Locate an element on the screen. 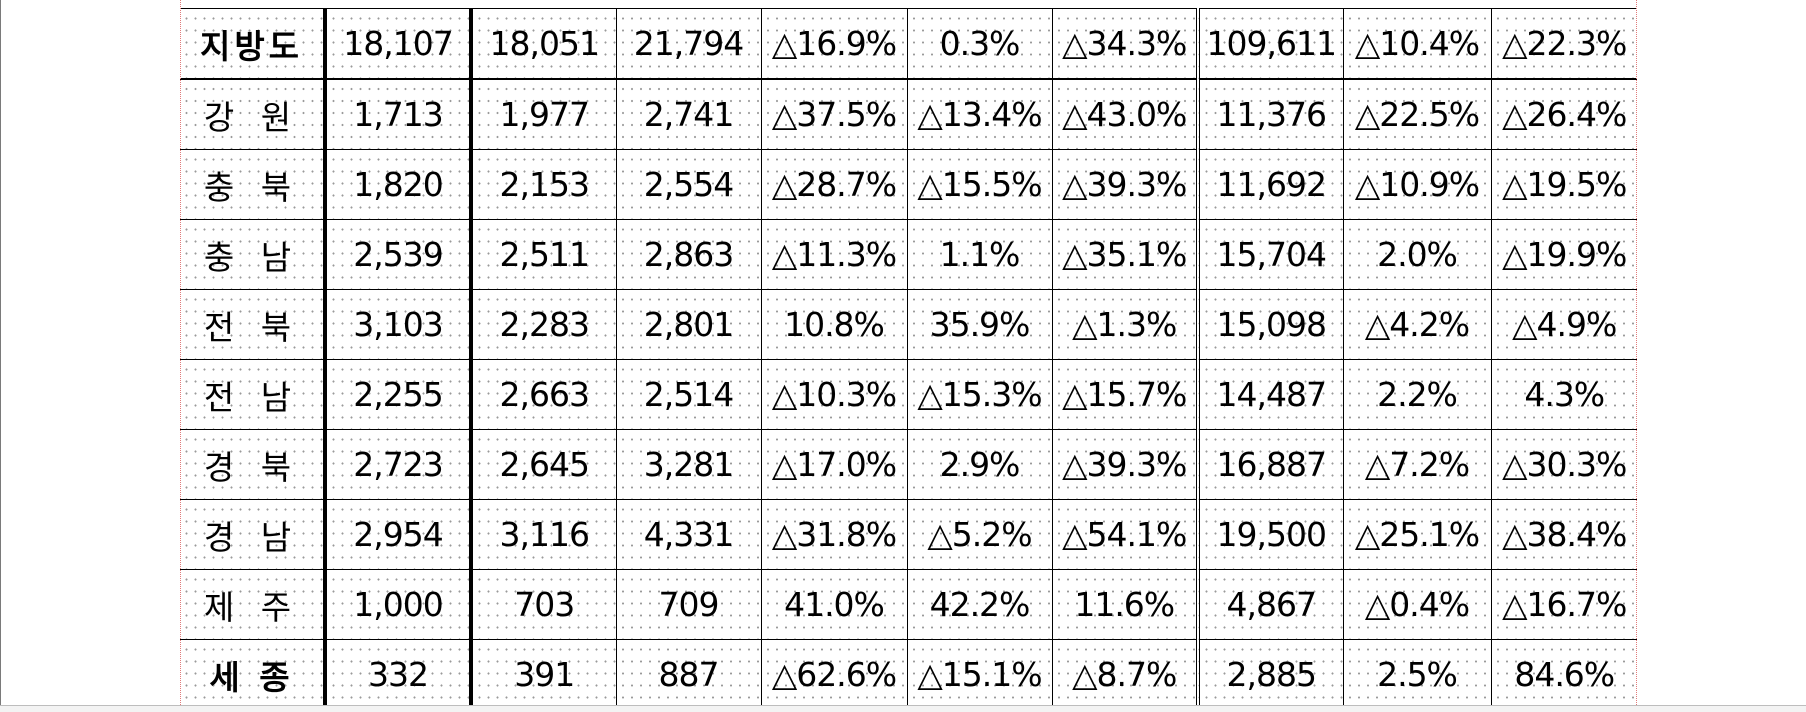 The height and width of the screenshot is (712, 1806). table-cell: 2,723 is located at coordinates (398, 464).